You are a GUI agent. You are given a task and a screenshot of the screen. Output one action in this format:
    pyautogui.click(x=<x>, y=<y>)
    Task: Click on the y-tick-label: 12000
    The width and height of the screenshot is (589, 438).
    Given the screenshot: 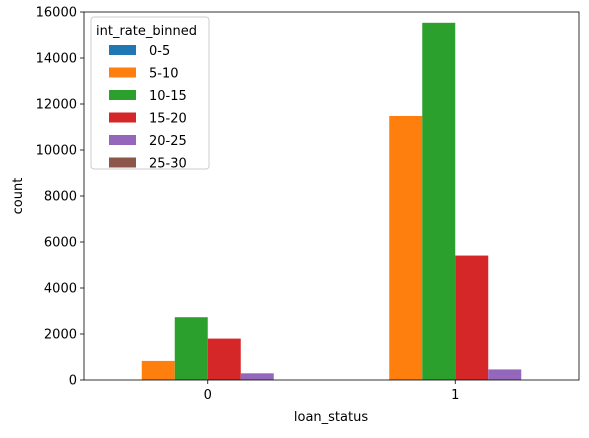 What is the action you would take?
    pyautogui.click(x=56, y=105)
    